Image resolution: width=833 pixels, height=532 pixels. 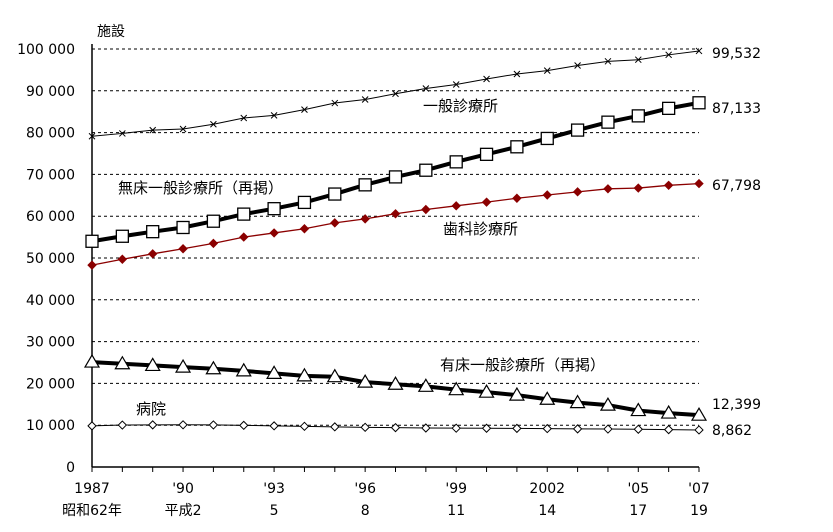 I want to click on x-tick-label: '96, so click(x=365, y=489).